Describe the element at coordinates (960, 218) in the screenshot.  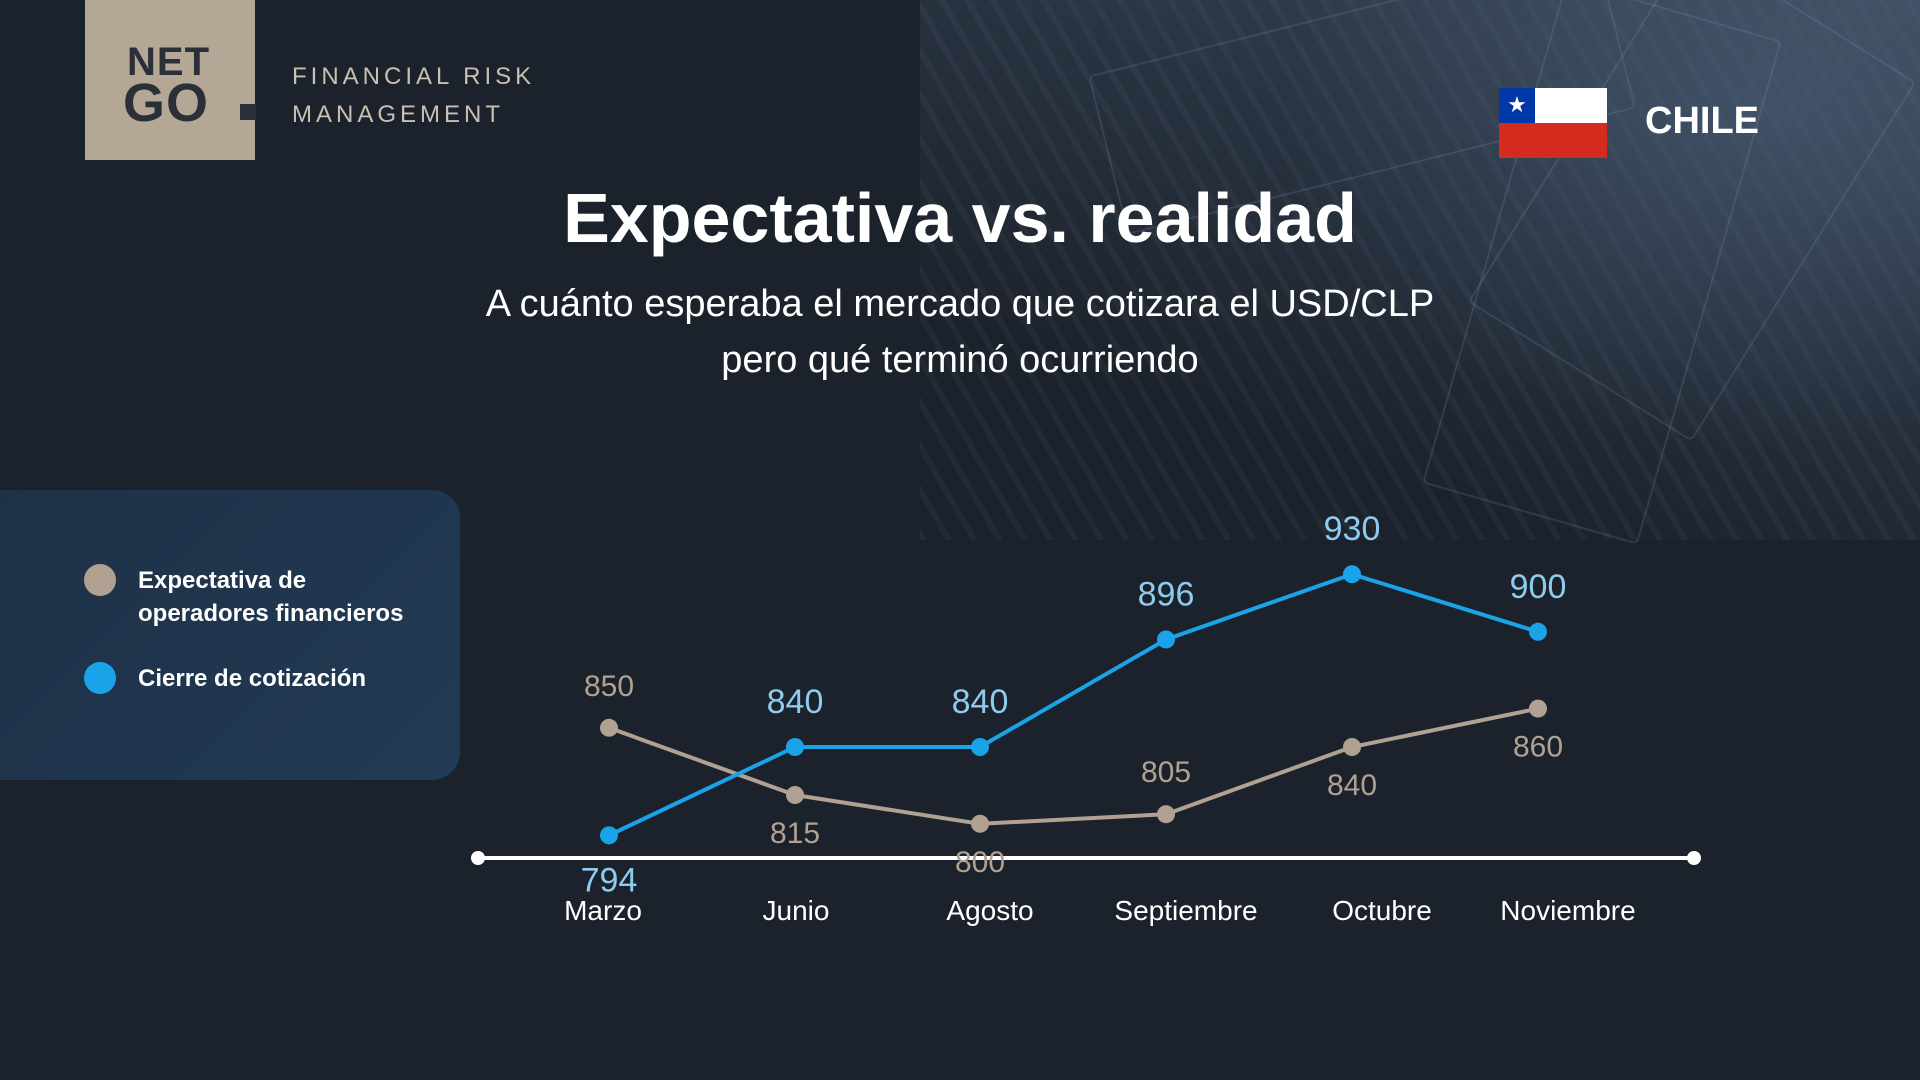
I see `page-title: Expectativa vs. realidad` at that location.